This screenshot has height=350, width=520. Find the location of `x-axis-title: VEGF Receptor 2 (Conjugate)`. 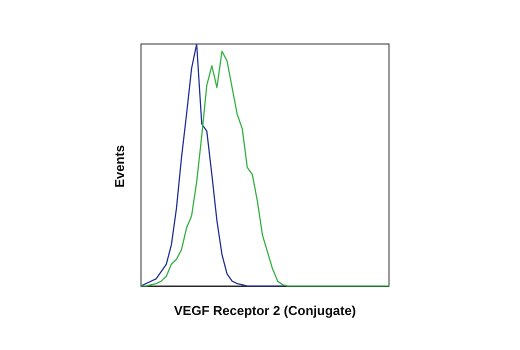

x-axis-title: VEGF Receptor 2 (Conjugate) is located at coordinates (265, 310).